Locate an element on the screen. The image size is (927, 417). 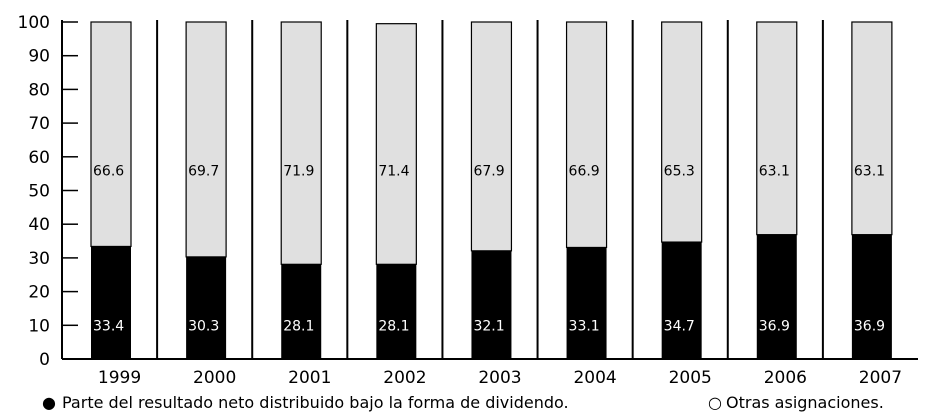
bar-value-label: 33.1 is located at coordinates (584, 326).